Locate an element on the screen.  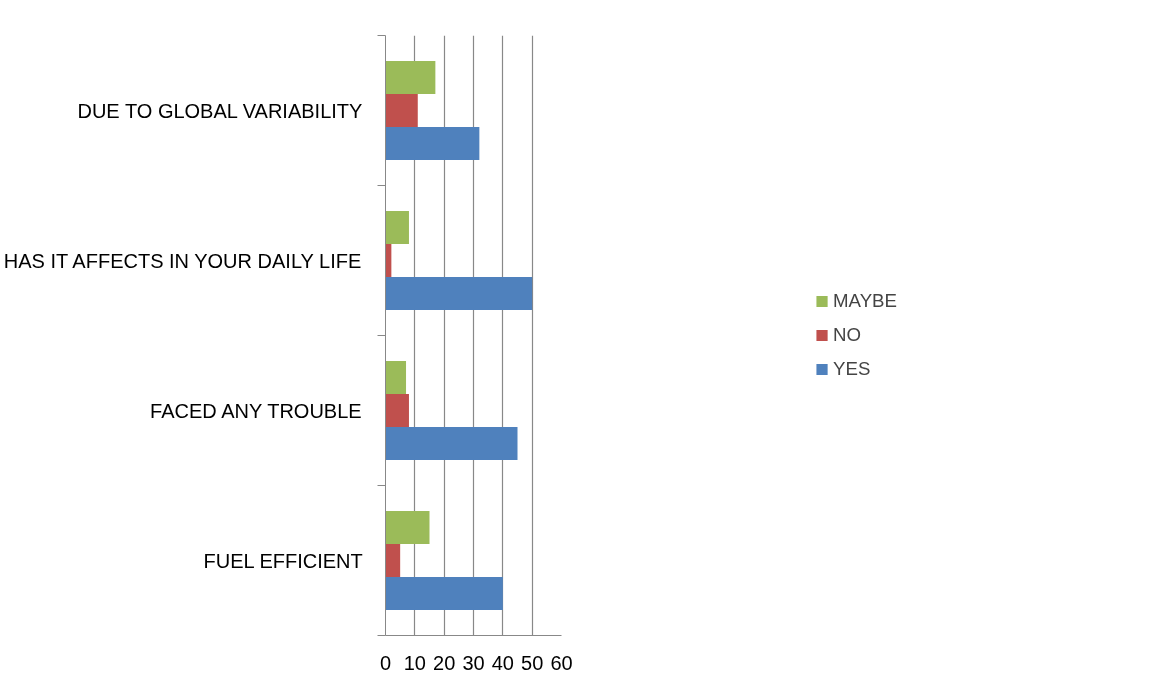
x-tick-label: 60 is located at coordinates (561, 662).